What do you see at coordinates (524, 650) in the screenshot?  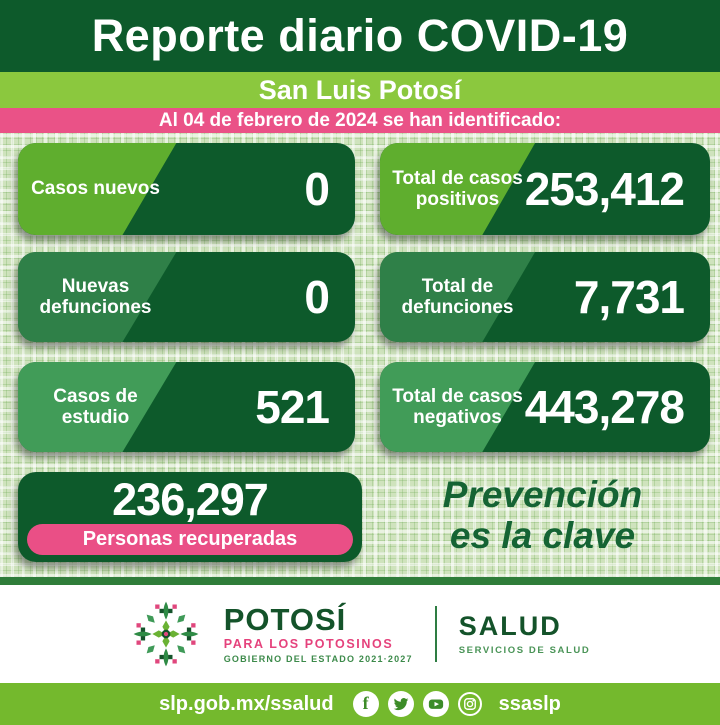 I see `agency-subtitle: SERVICIOS DE SALUD` at bounding box center [524, 650].